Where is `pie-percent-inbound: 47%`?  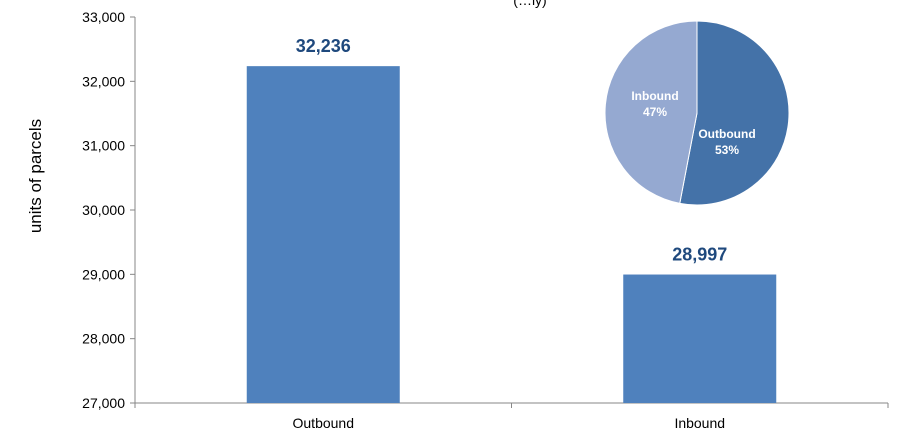
pie-percent-inbound: 47% is located at coordinates (655, 112).